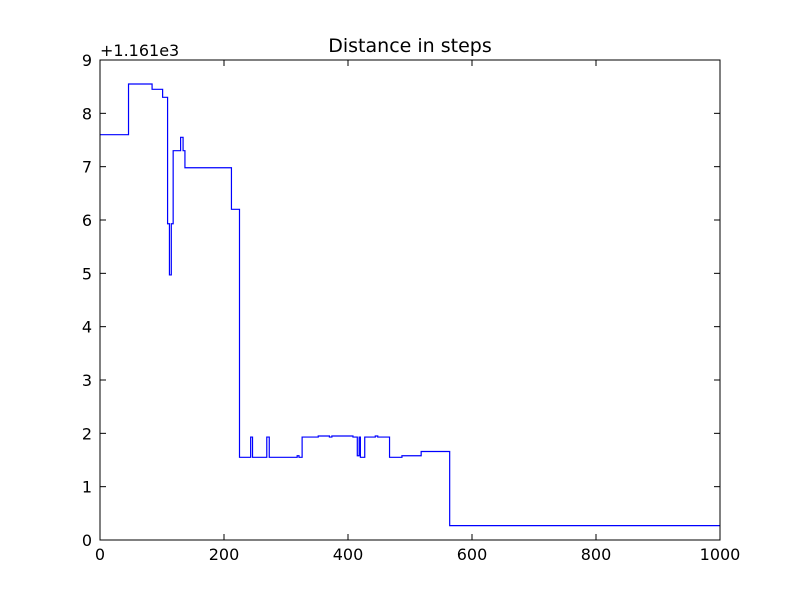 This screenshot has width=800, height=600. I want to click on x-tick-label: 400, so click(348, 554).